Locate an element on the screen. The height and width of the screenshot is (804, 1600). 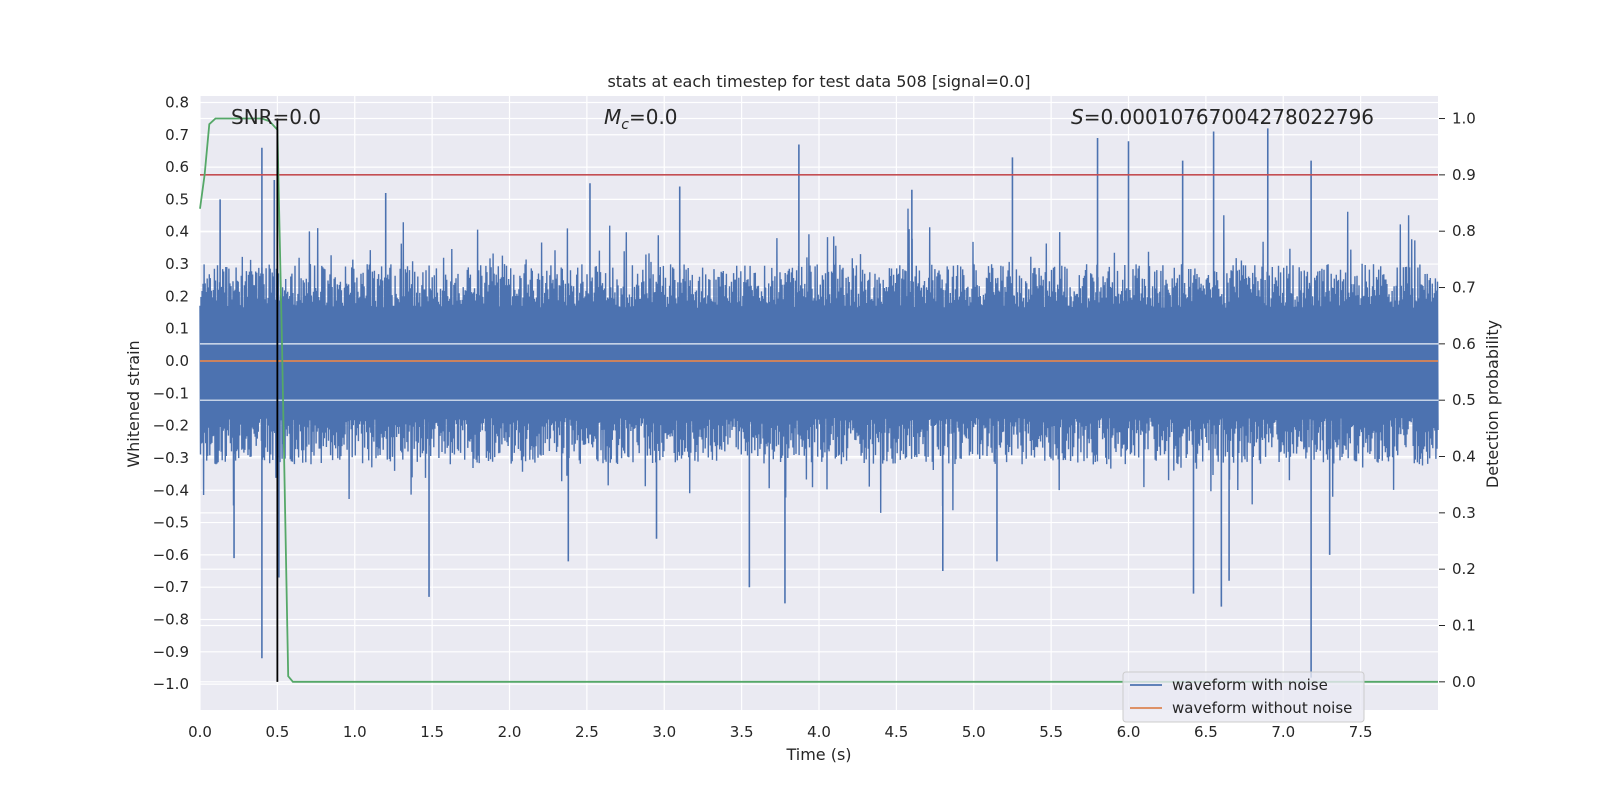
y-left-tick-label: 0.4 is located at coordinates (177, 232).